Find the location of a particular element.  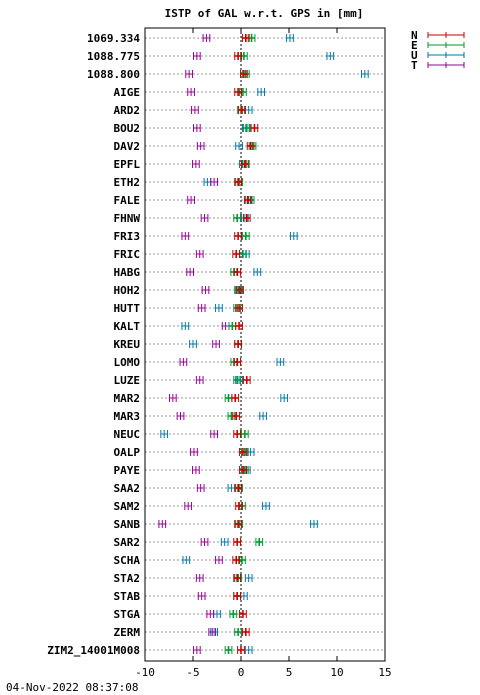

station-label: STA2 is located at coordinates (127, 578).